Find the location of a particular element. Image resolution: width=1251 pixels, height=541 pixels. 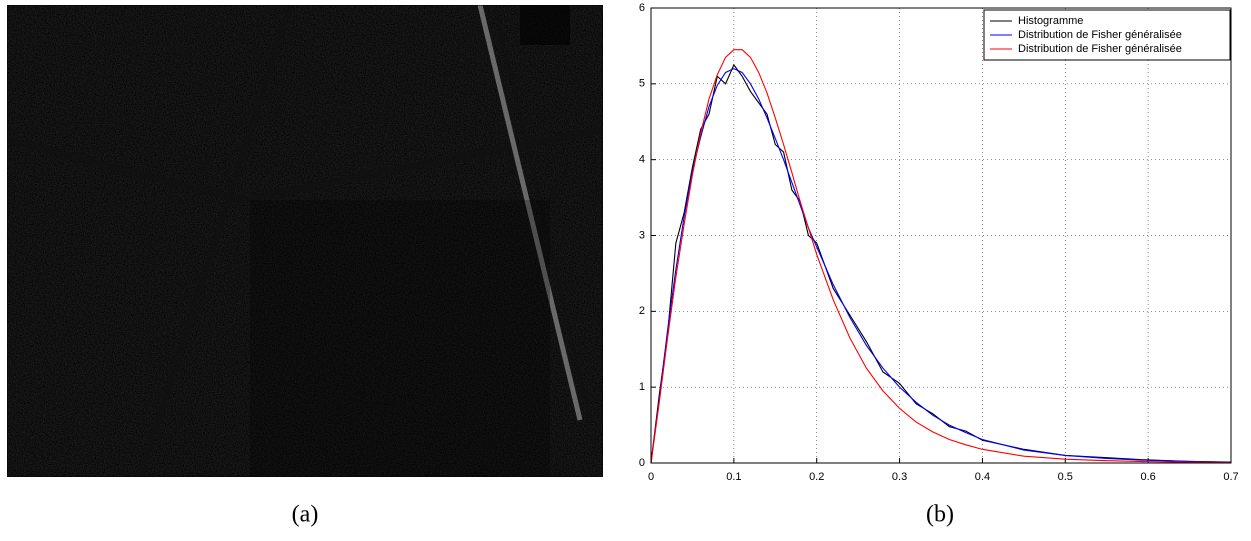

y-tick-label: 0 is located at coordinates (642, 463).